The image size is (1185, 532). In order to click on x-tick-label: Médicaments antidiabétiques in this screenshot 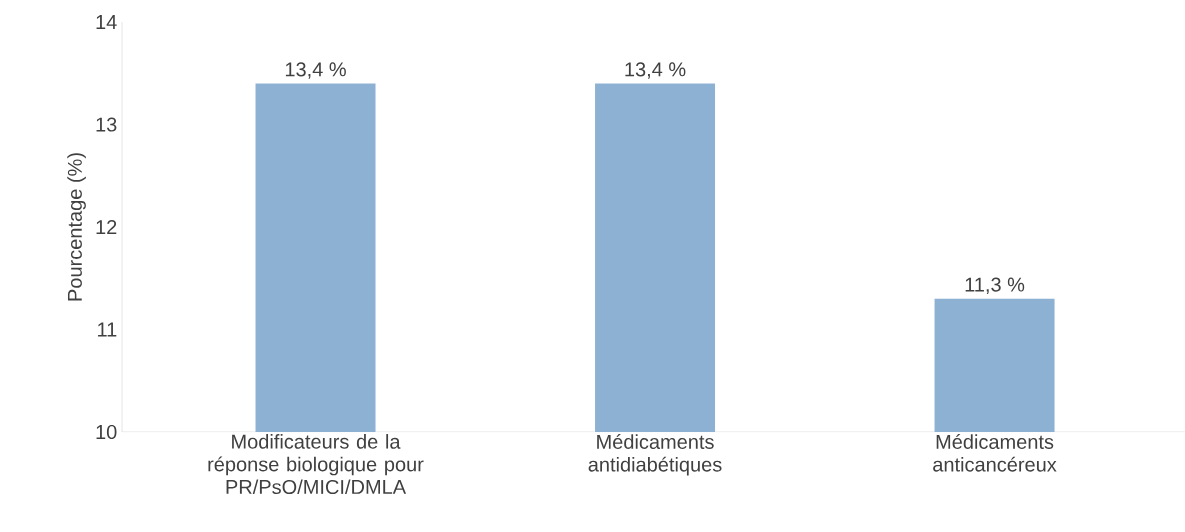, I will do `click(655, 455)`.